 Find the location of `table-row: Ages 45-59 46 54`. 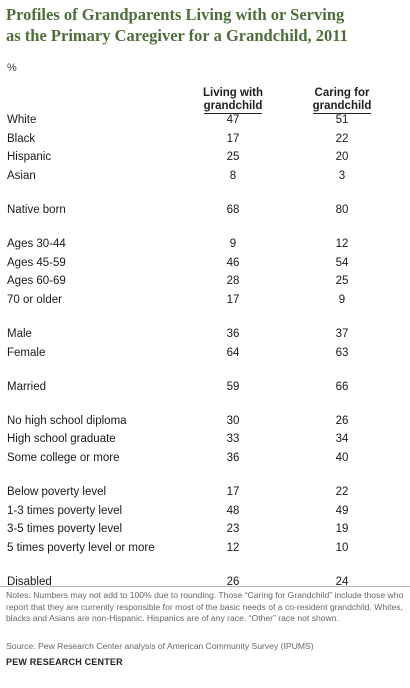

table-row: Ages 45-59 46 54 is located at coordinates (205, 263).